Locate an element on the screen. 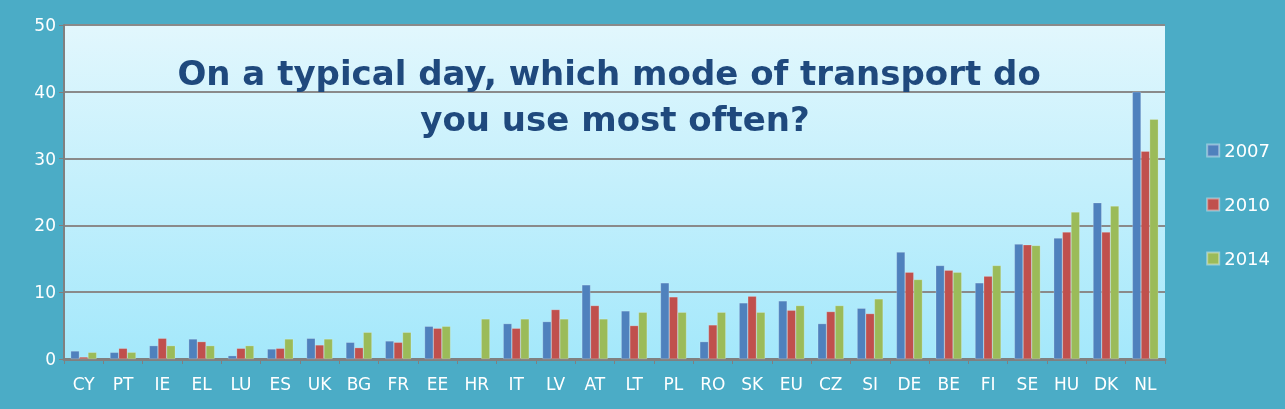  x-tick-label: CZ is located at coordinates (831, 383).